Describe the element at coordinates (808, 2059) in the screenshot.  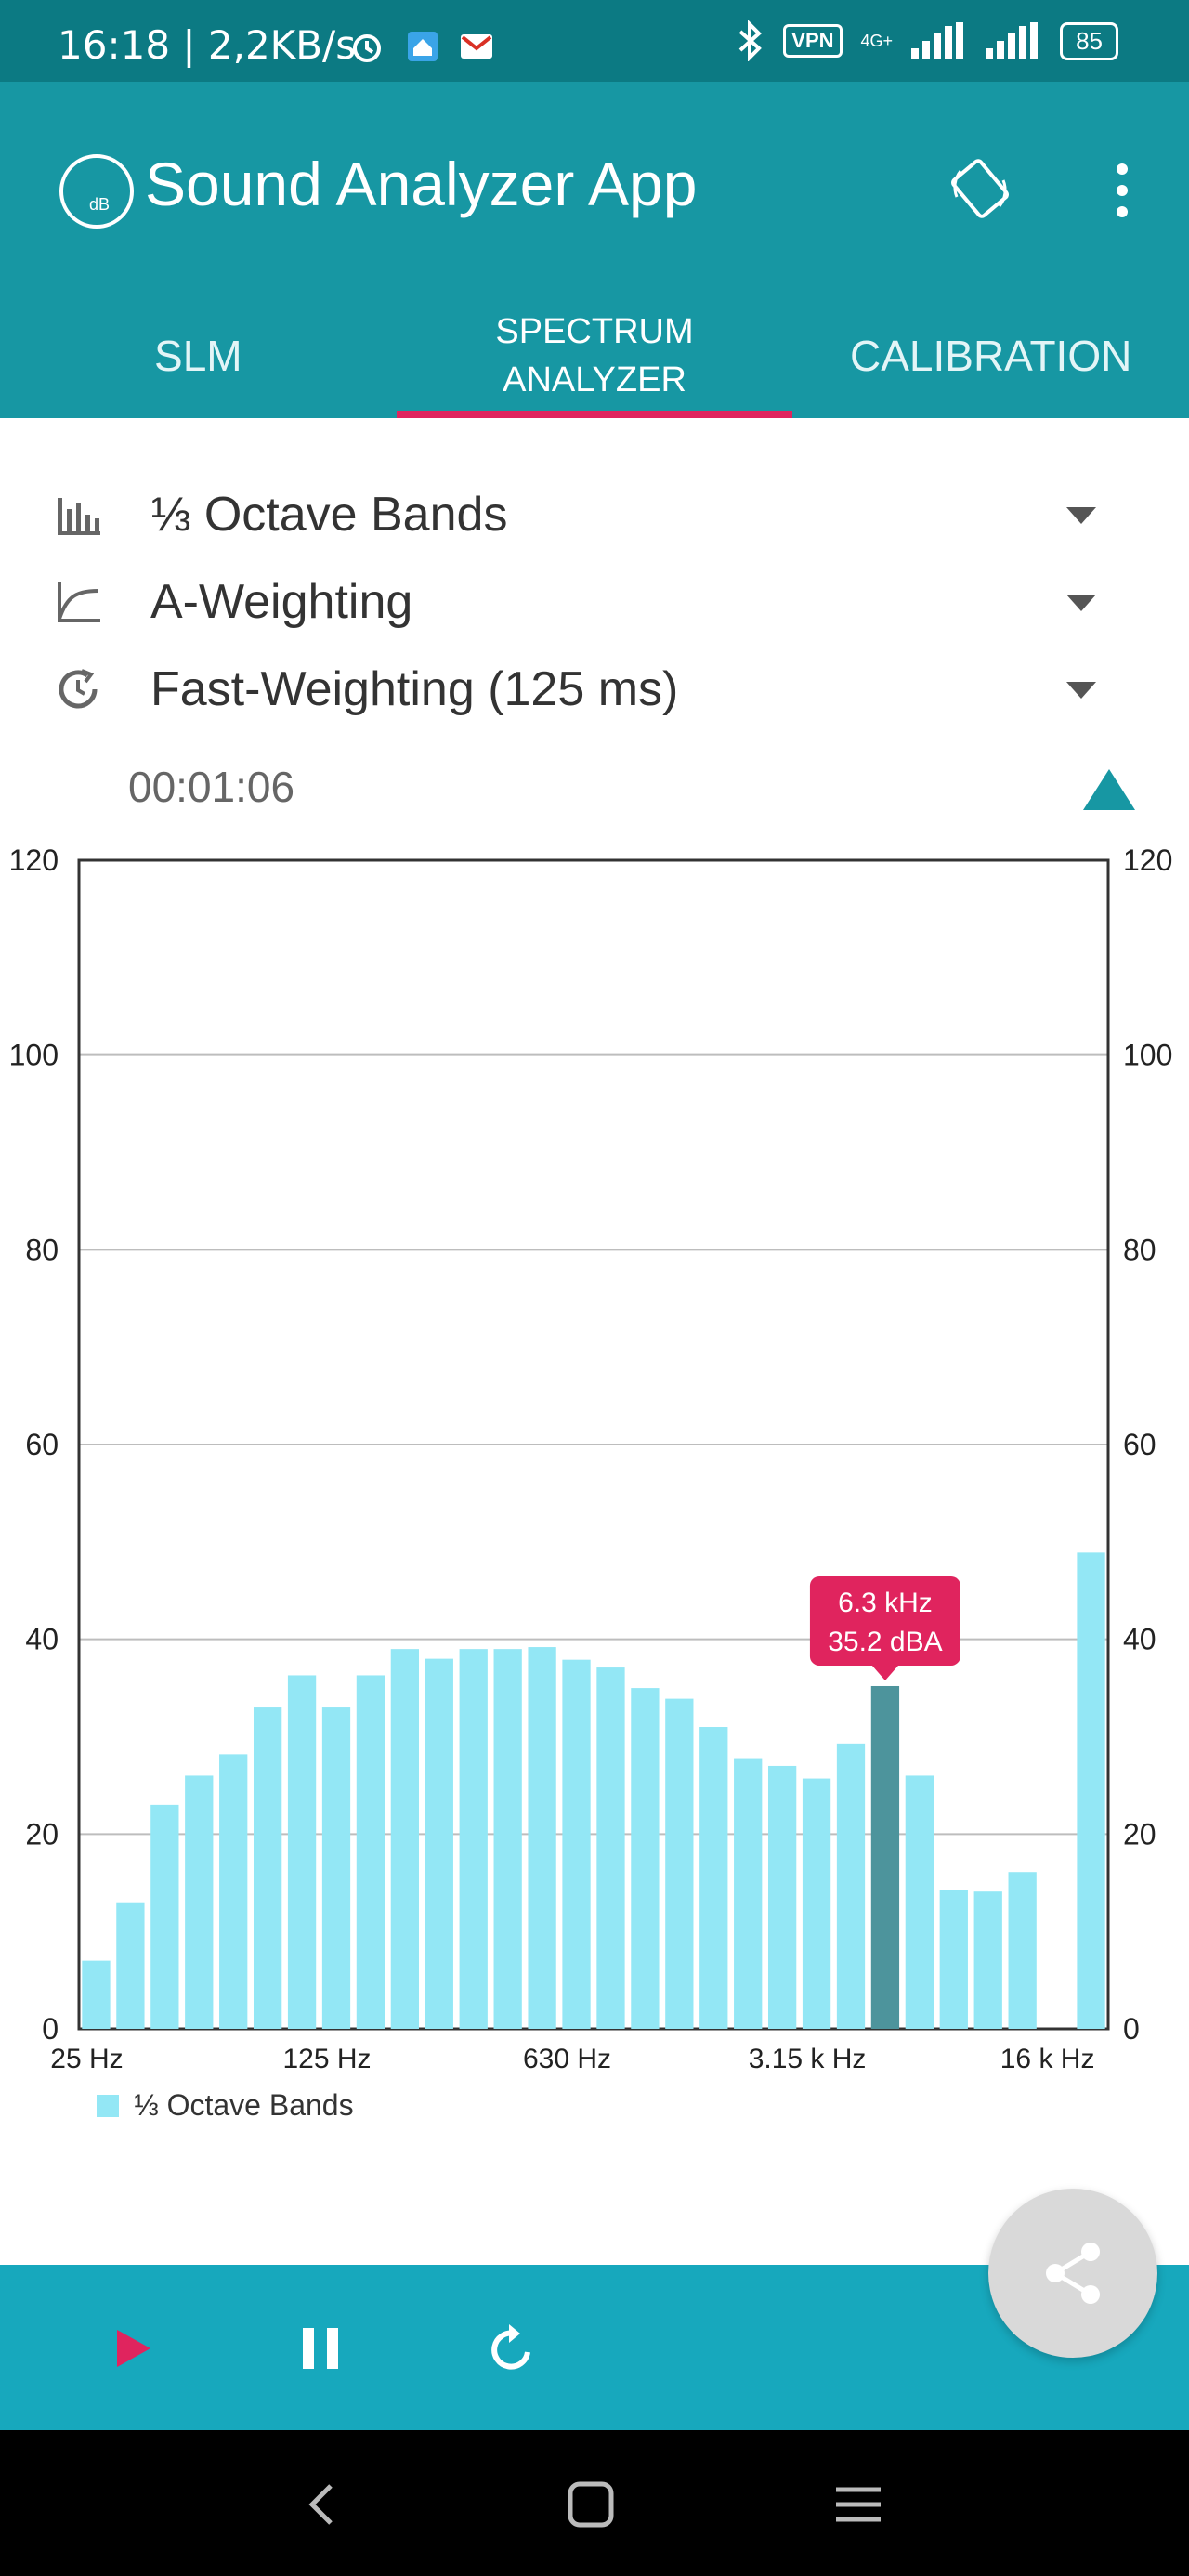
I see `x-tick-label: 3.15 k Hz` at that location.